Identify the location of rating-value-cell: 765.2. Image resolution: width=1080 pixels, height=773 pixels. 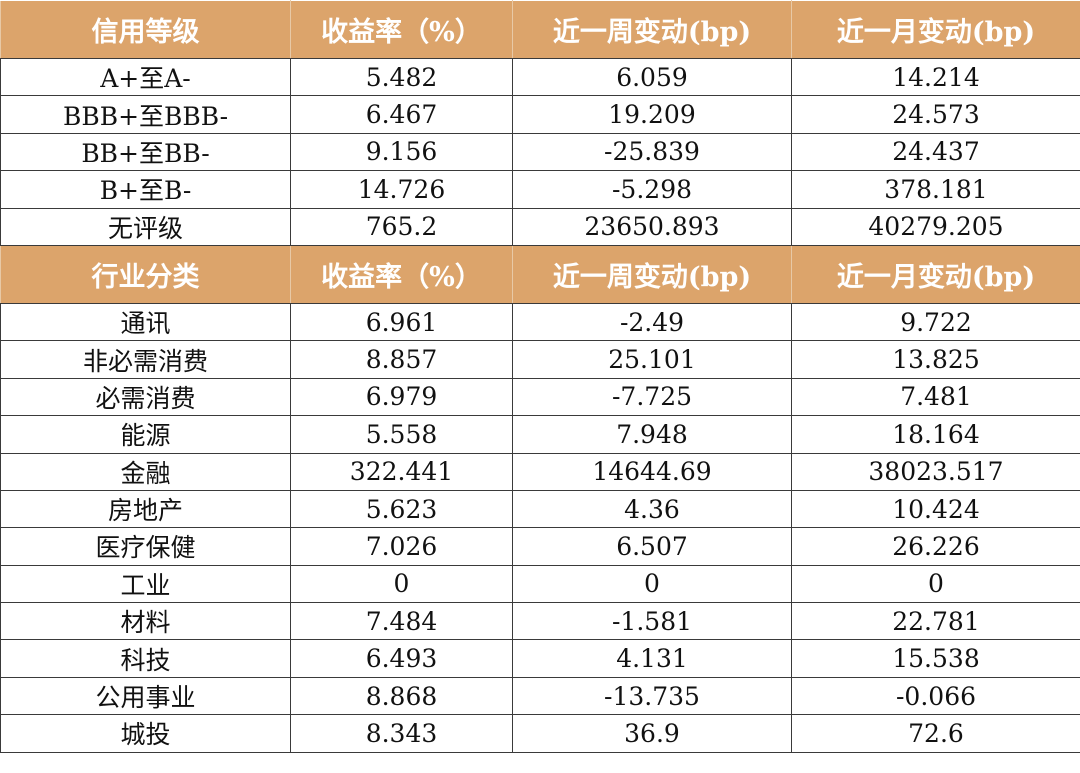
(401, 226).